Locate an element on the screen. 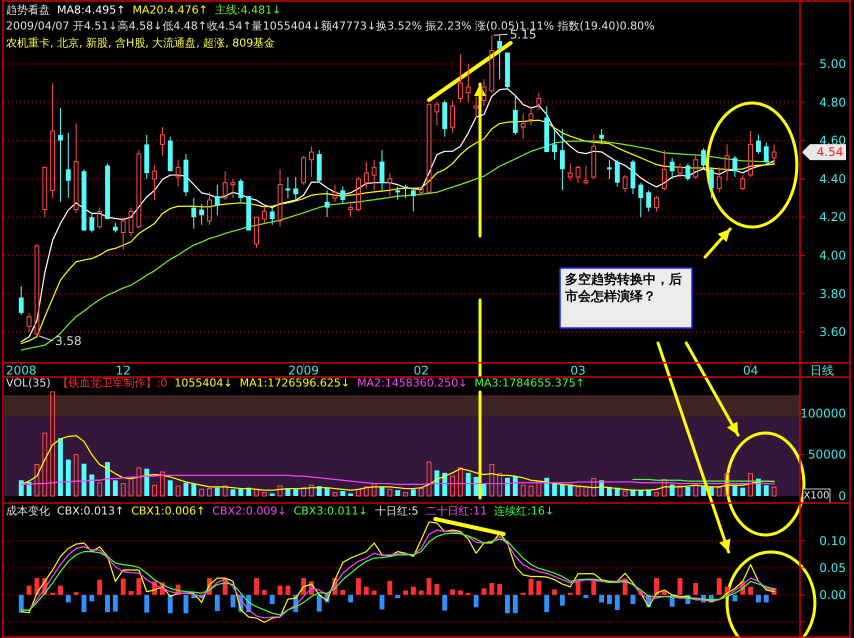 This screenshot has width=854, height=638. header: 【铁血党卫军制作】:0 is located at coordinates (113, 383).